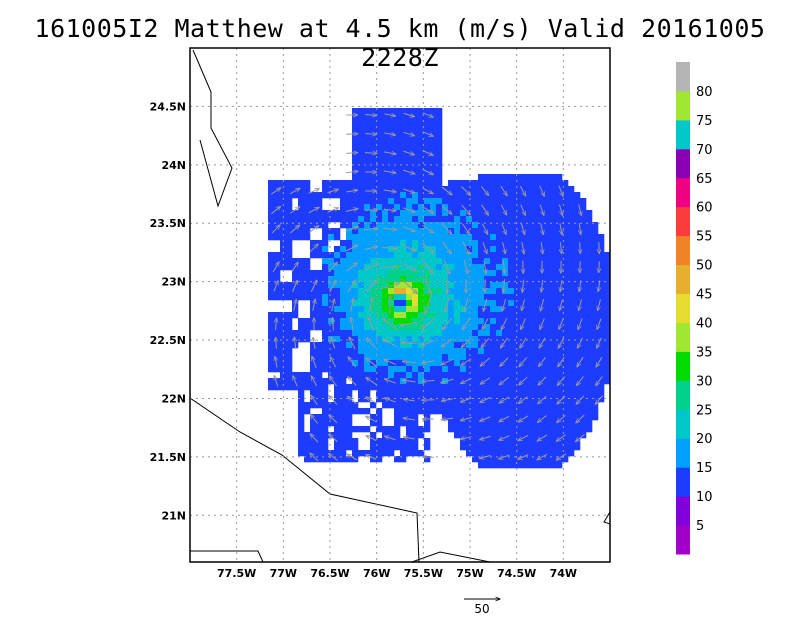 The height and width of the screenshot is (618, 800). Describe the element at coordinates (173, 515) in the screenshot. I see `y-tick-label: 21N` at that location.